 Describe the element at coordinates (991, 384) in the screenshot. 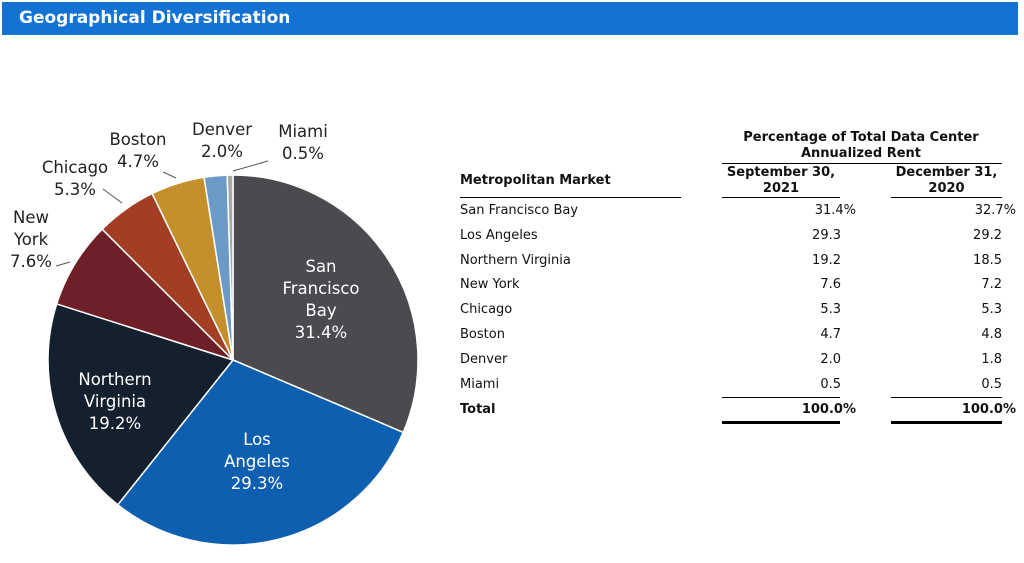

I see `table-row-dec-2020: 0.5` at that location.